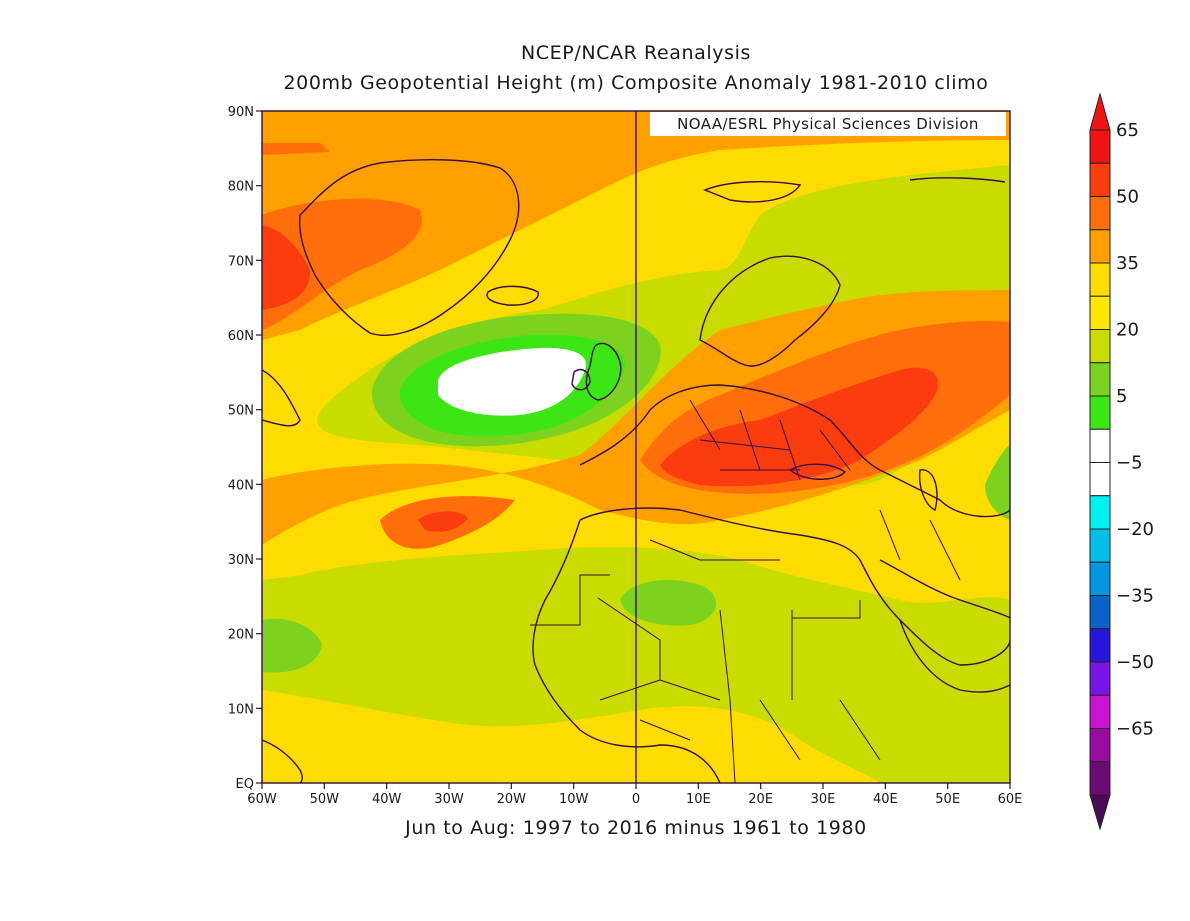  What do you see at coordinates (1100, 111) in the screenshot?
I see `colorbar-top-arrow` at bounding box center [1100, 111].